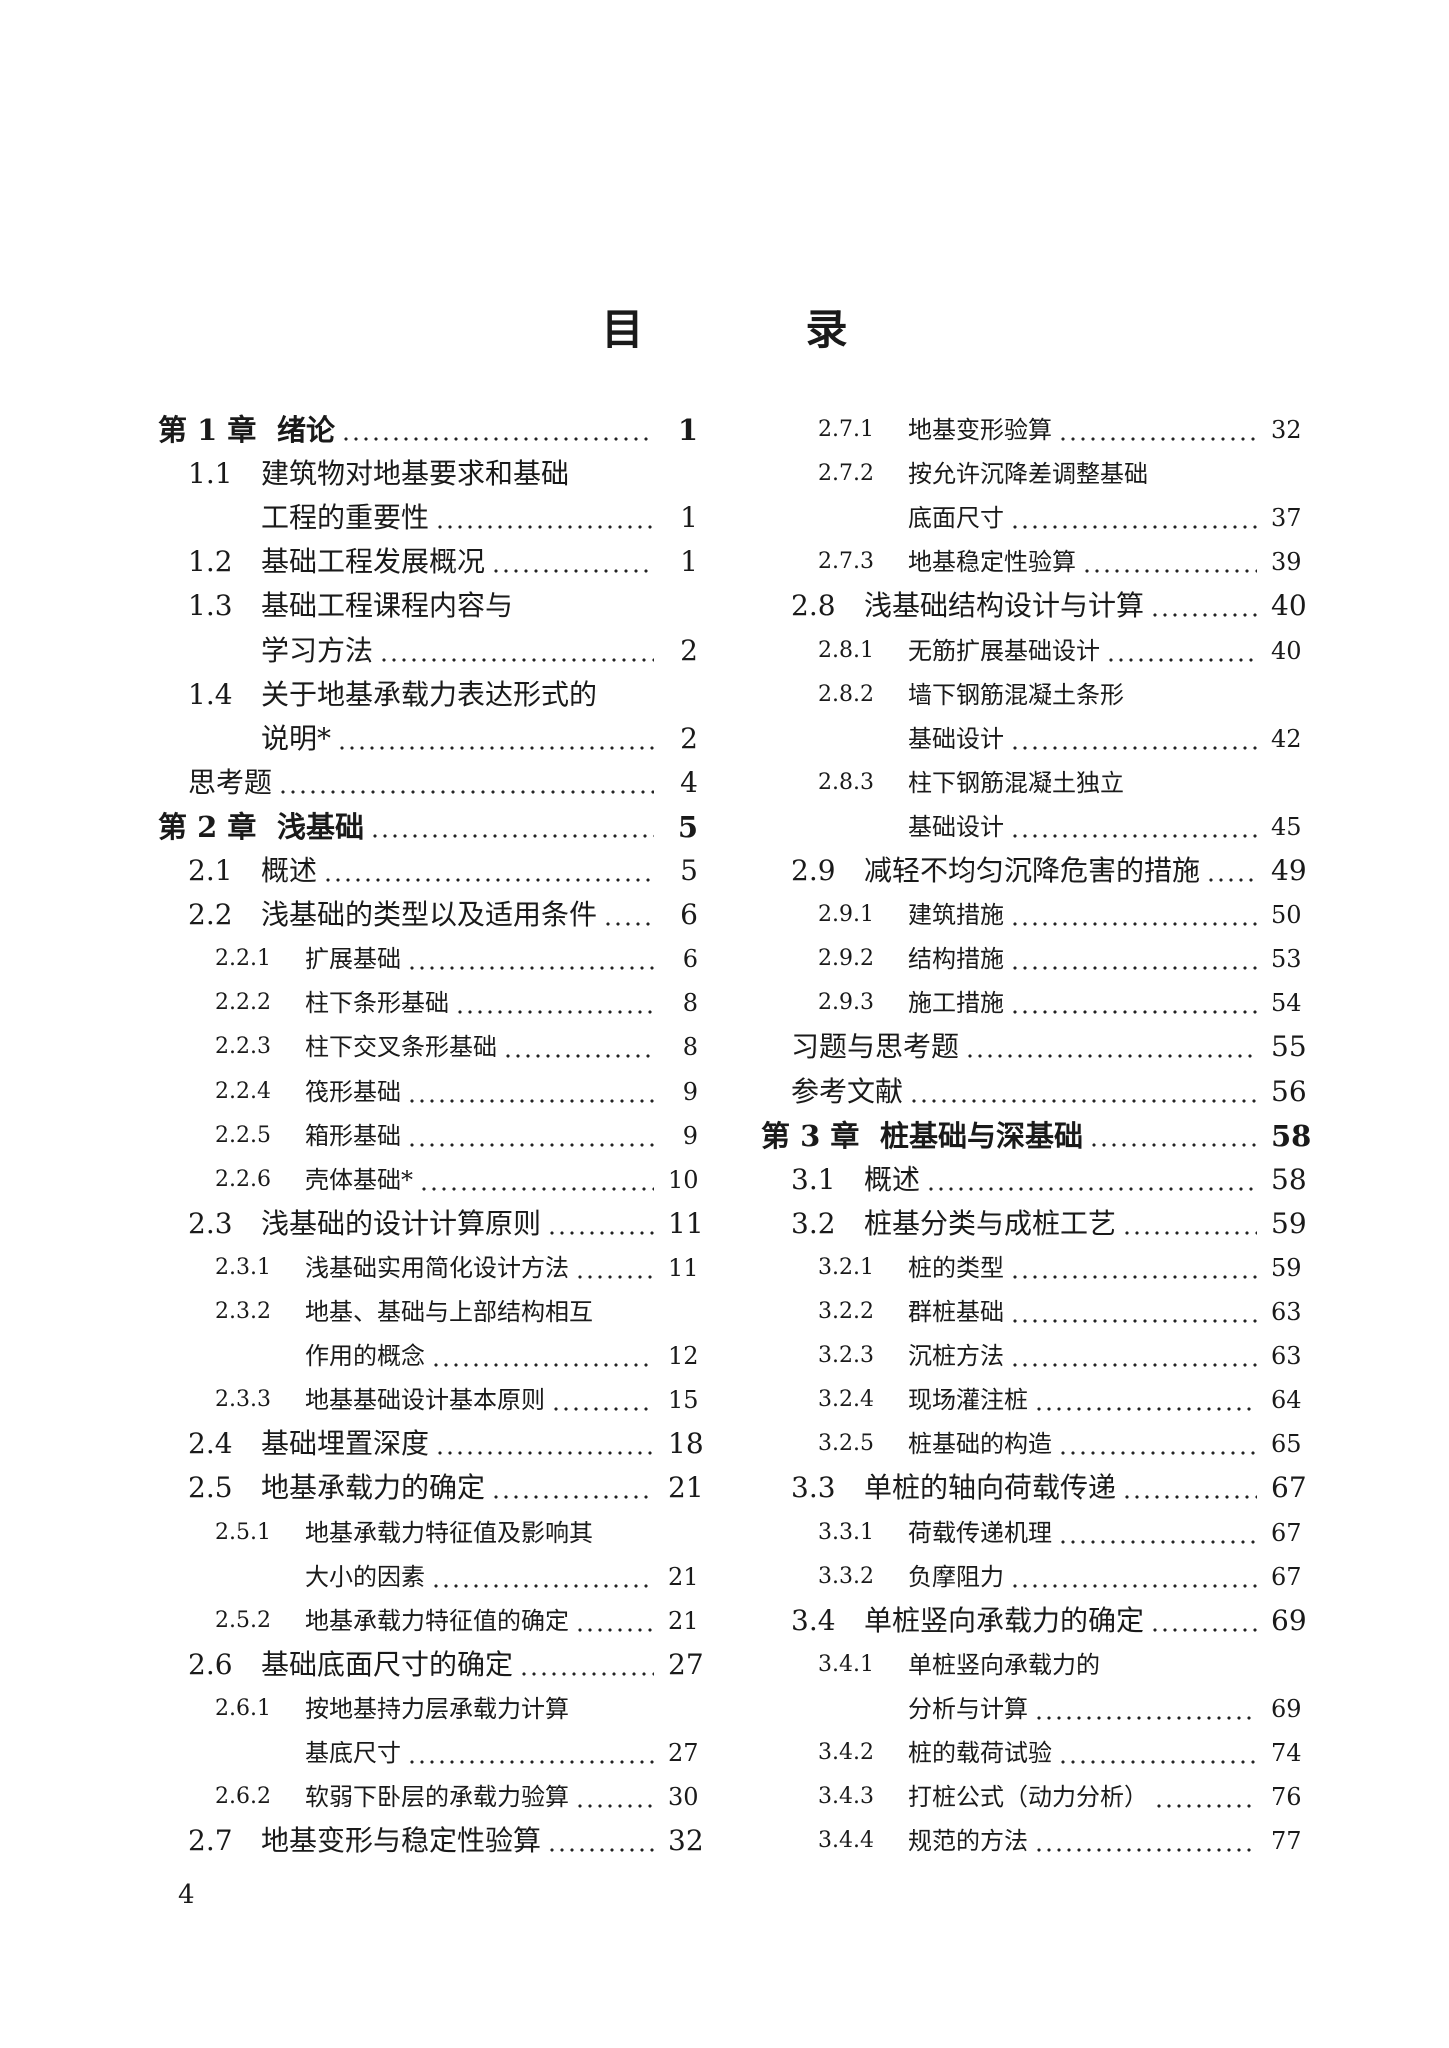 The width and height of the screenshot is (1449, 2048). Describe the element at coordinates (428, 1620) in the screenshot. I see `toc-entry: 2.5.2 地基承载力特征值的确定 21` at that location.